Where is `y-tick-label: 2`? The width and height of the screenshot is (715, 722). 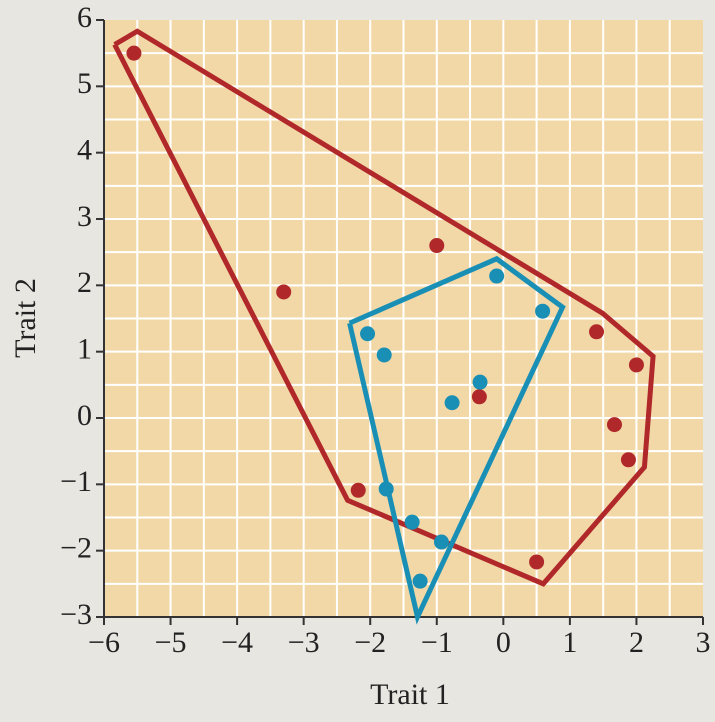
y-tick-label: 2 is located at coordinates (84, 282).